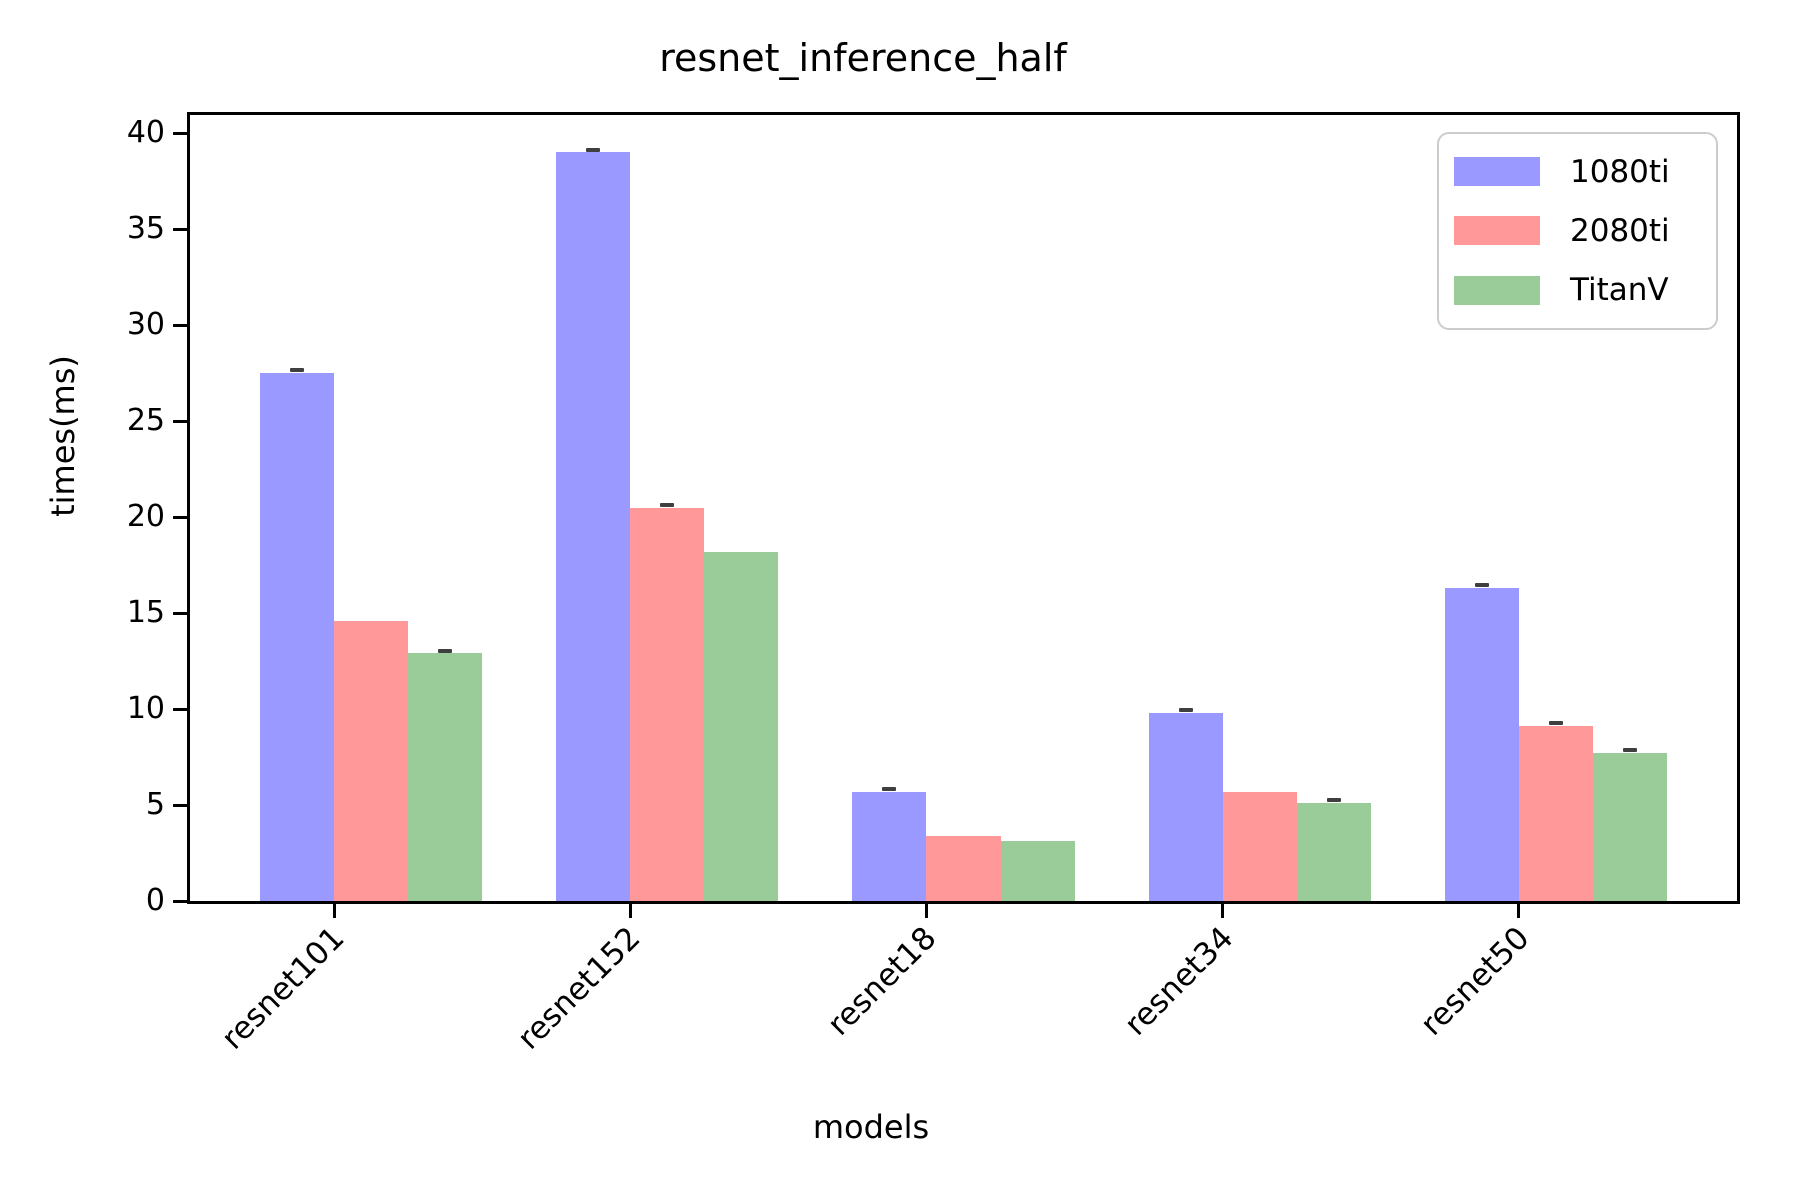  What do you see at coordinates (145, 517) in the screenshot?
I see `y-tick-label: 20` at bounding box center [145, 517].